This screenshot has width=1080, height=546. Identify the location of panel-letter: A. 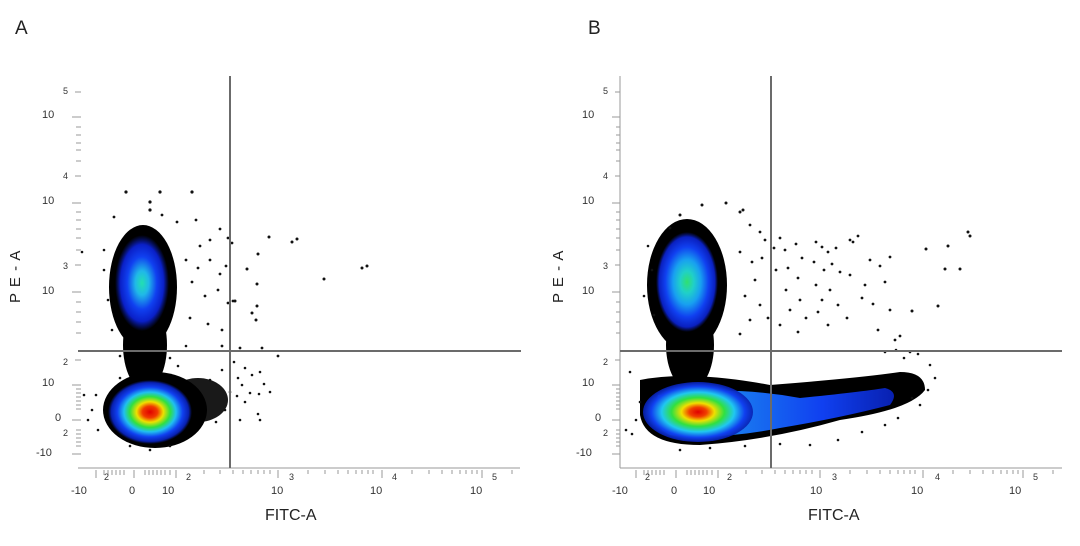
(21, 28).